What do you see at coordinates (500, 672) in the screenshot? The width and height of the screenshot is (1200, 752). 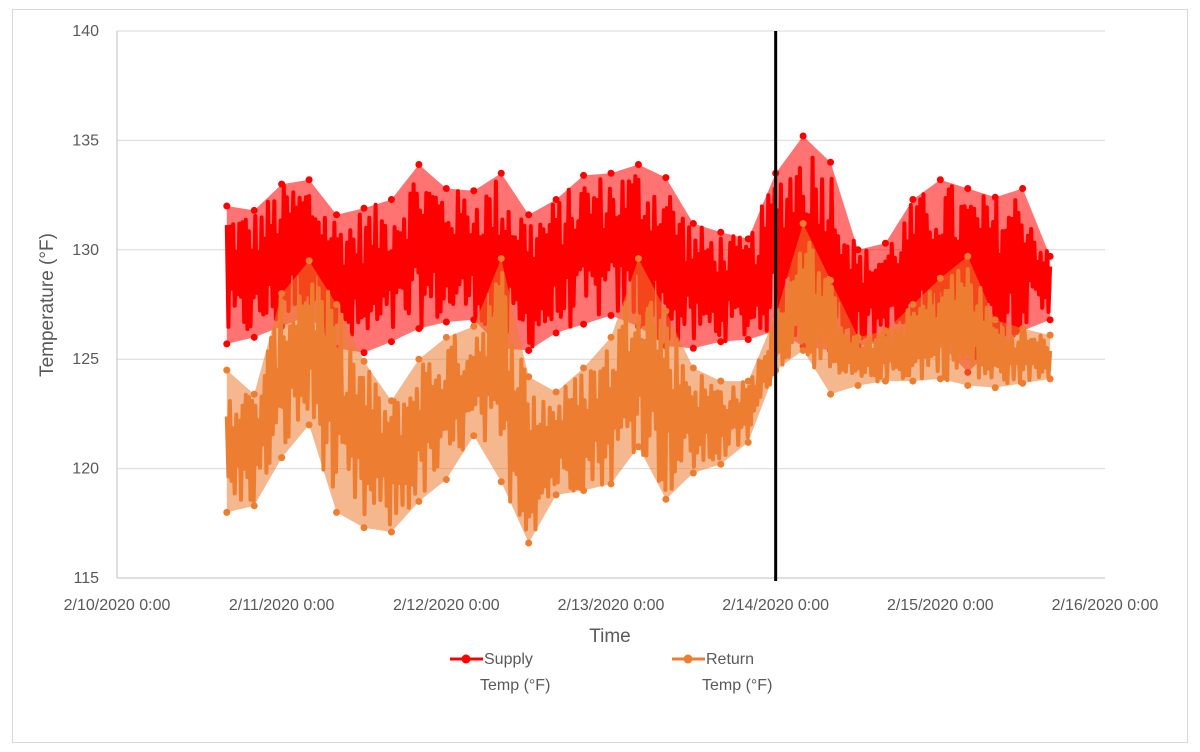 I see `legend-item: Supply Temp (°F)` at bounding box center [500, 672].